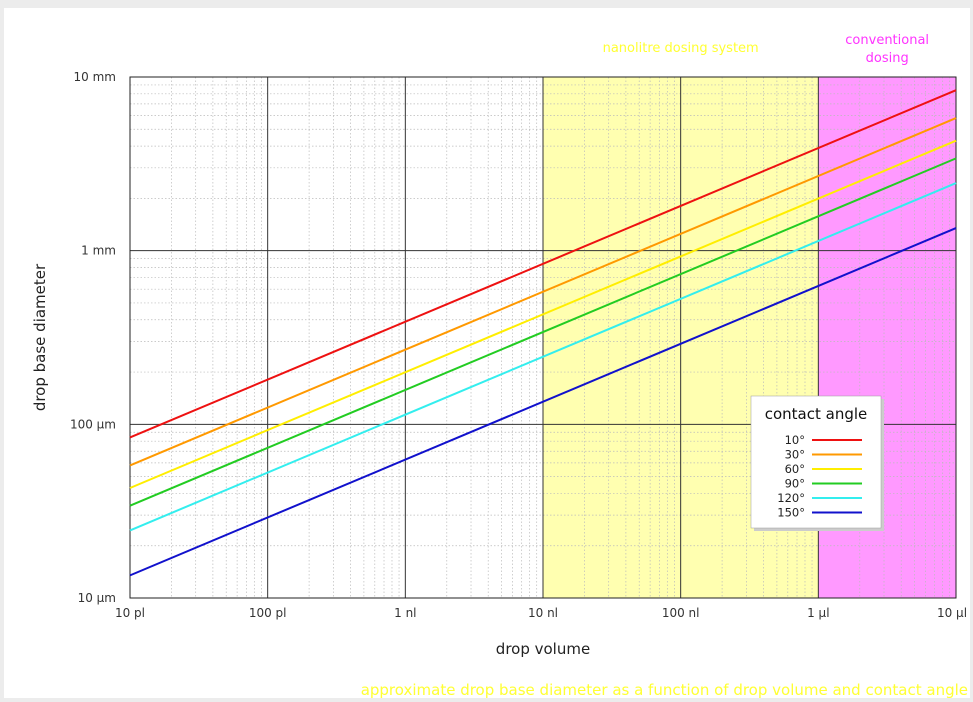  I want to click on legend-label: 90°, so click(795, 484).